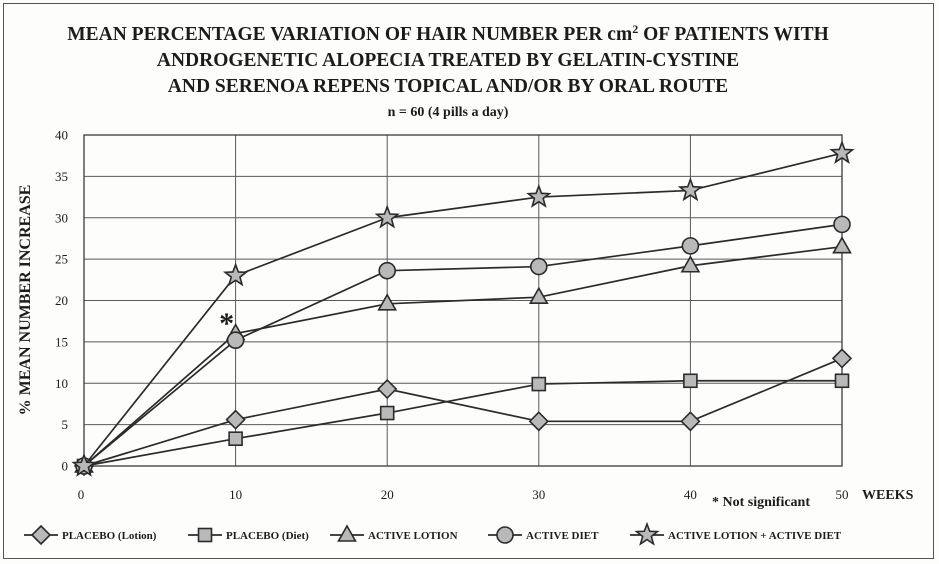 The width and height of the screenshot is (939, 564). I want to click on title-superscript: 2, so click(635, 29).